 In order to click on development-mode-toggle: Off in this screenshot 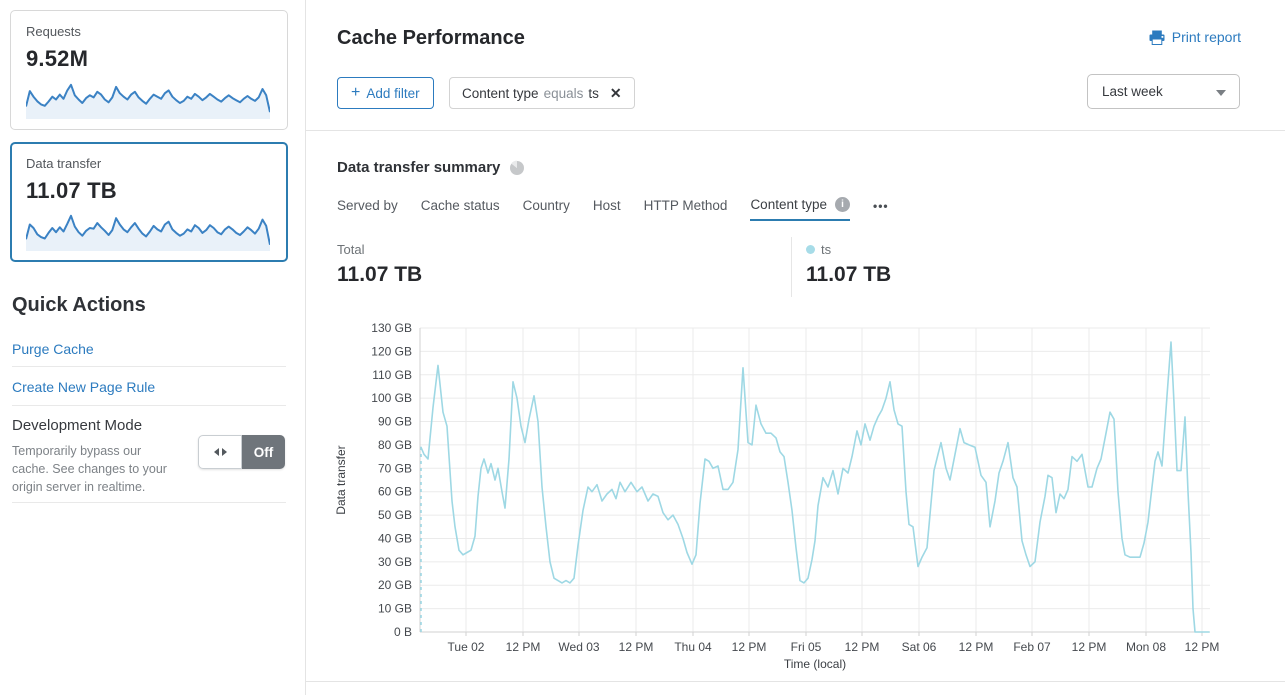, I will do `click(241, 452)`.